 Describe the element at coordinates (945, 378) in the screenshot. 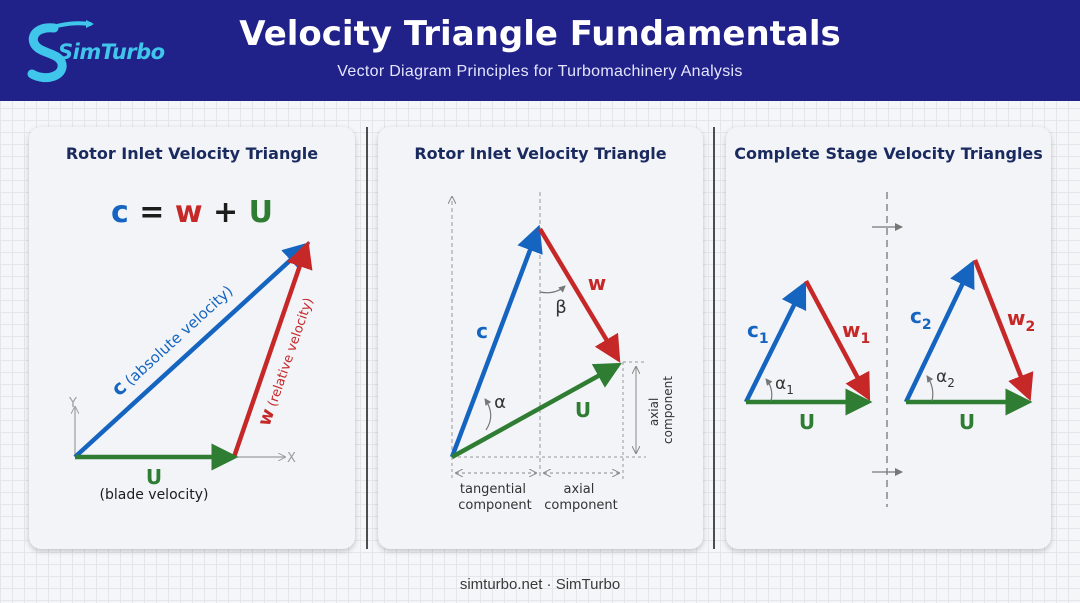

I see `alpha2-label: α2` at that location.